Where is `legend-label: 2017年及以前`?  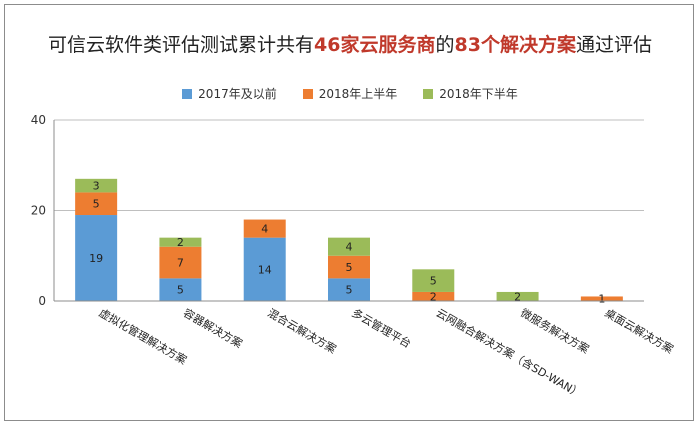 legend-label: 2017年及以前 is located at coordinates (237, 94).